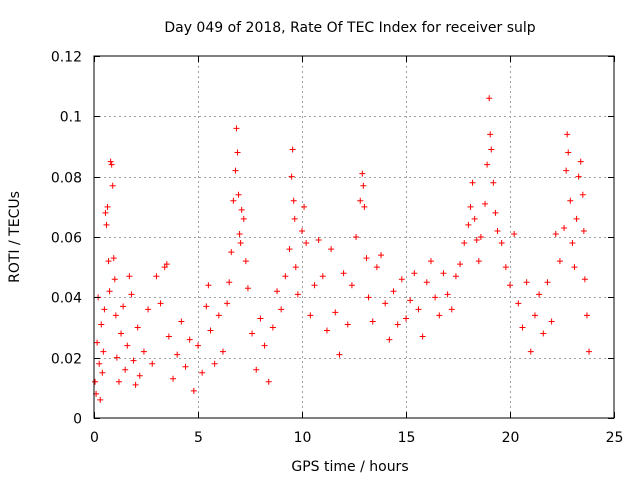 Image resolution: width=640 pixels, height=480 pixels. Describe the element at coordinates (615, 438) in the screenshot. I see `x-tick-label: 25` at that location.